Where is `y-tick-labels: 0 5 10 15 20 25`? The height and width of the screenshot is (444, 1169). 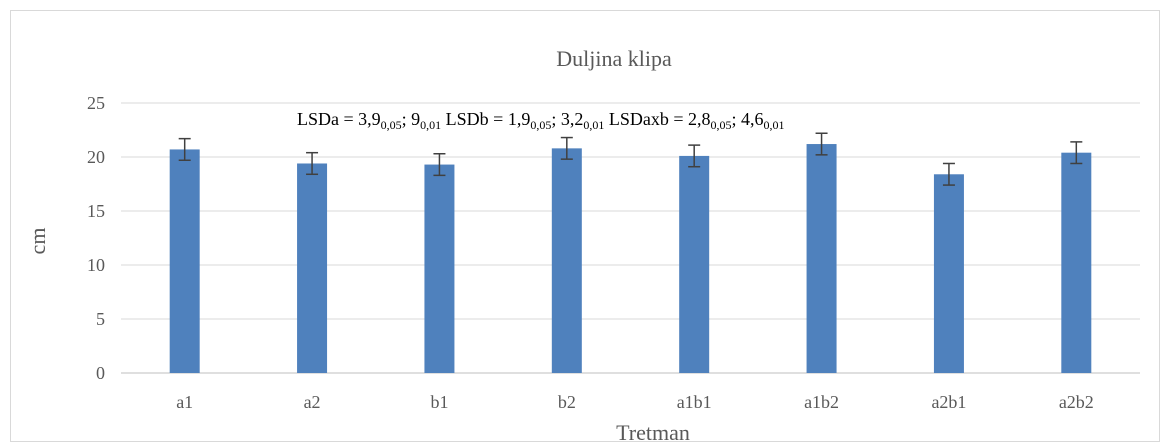
y-tick-labels: 0 5 10 15 20 25 is located at coordinates (96, 238).